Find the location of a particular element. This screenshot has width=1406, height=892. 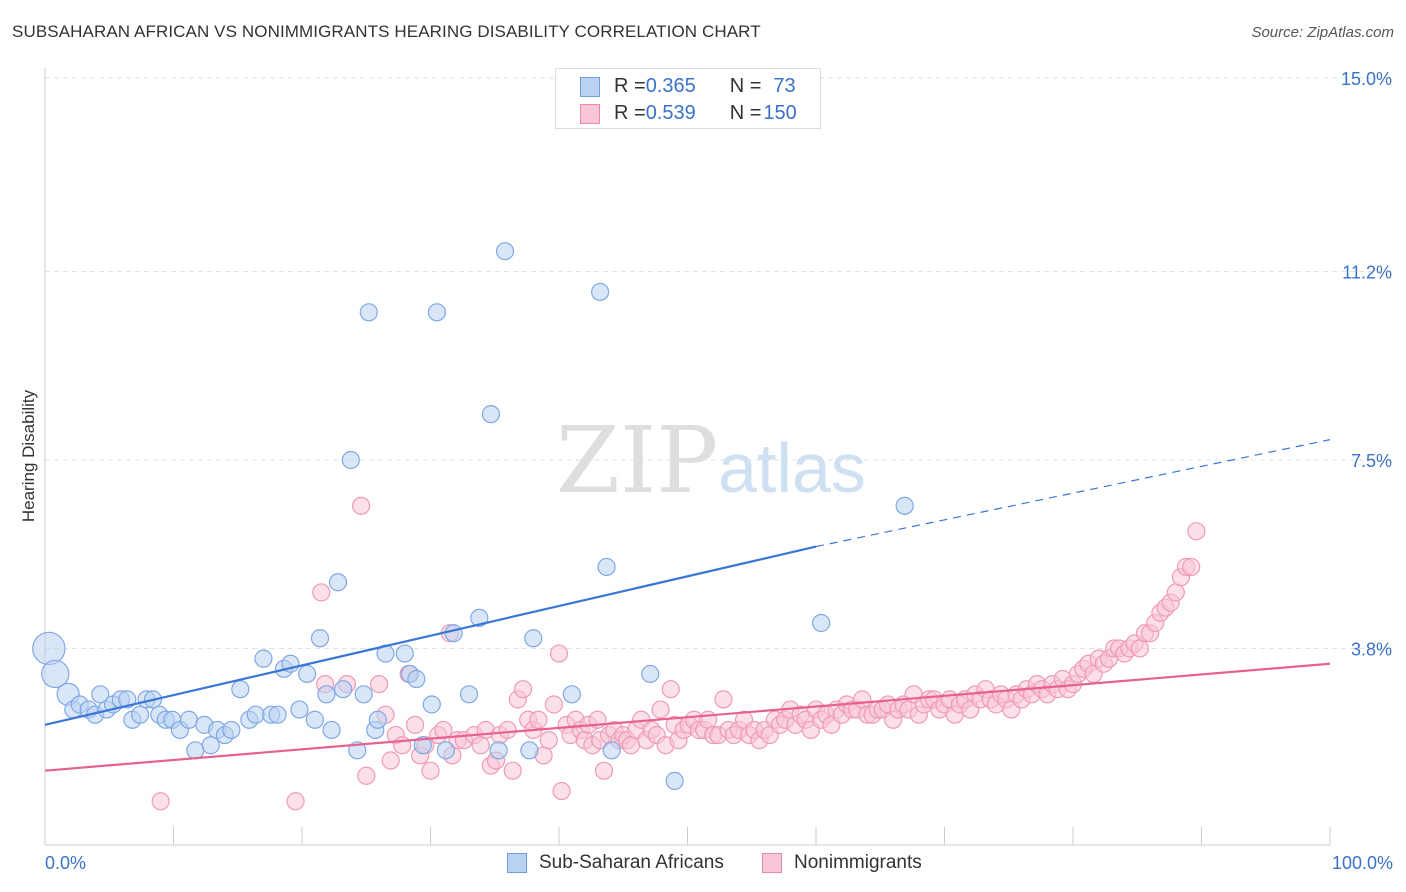

y-tick-label: 7.5% is located at coordinates (1371, 461).